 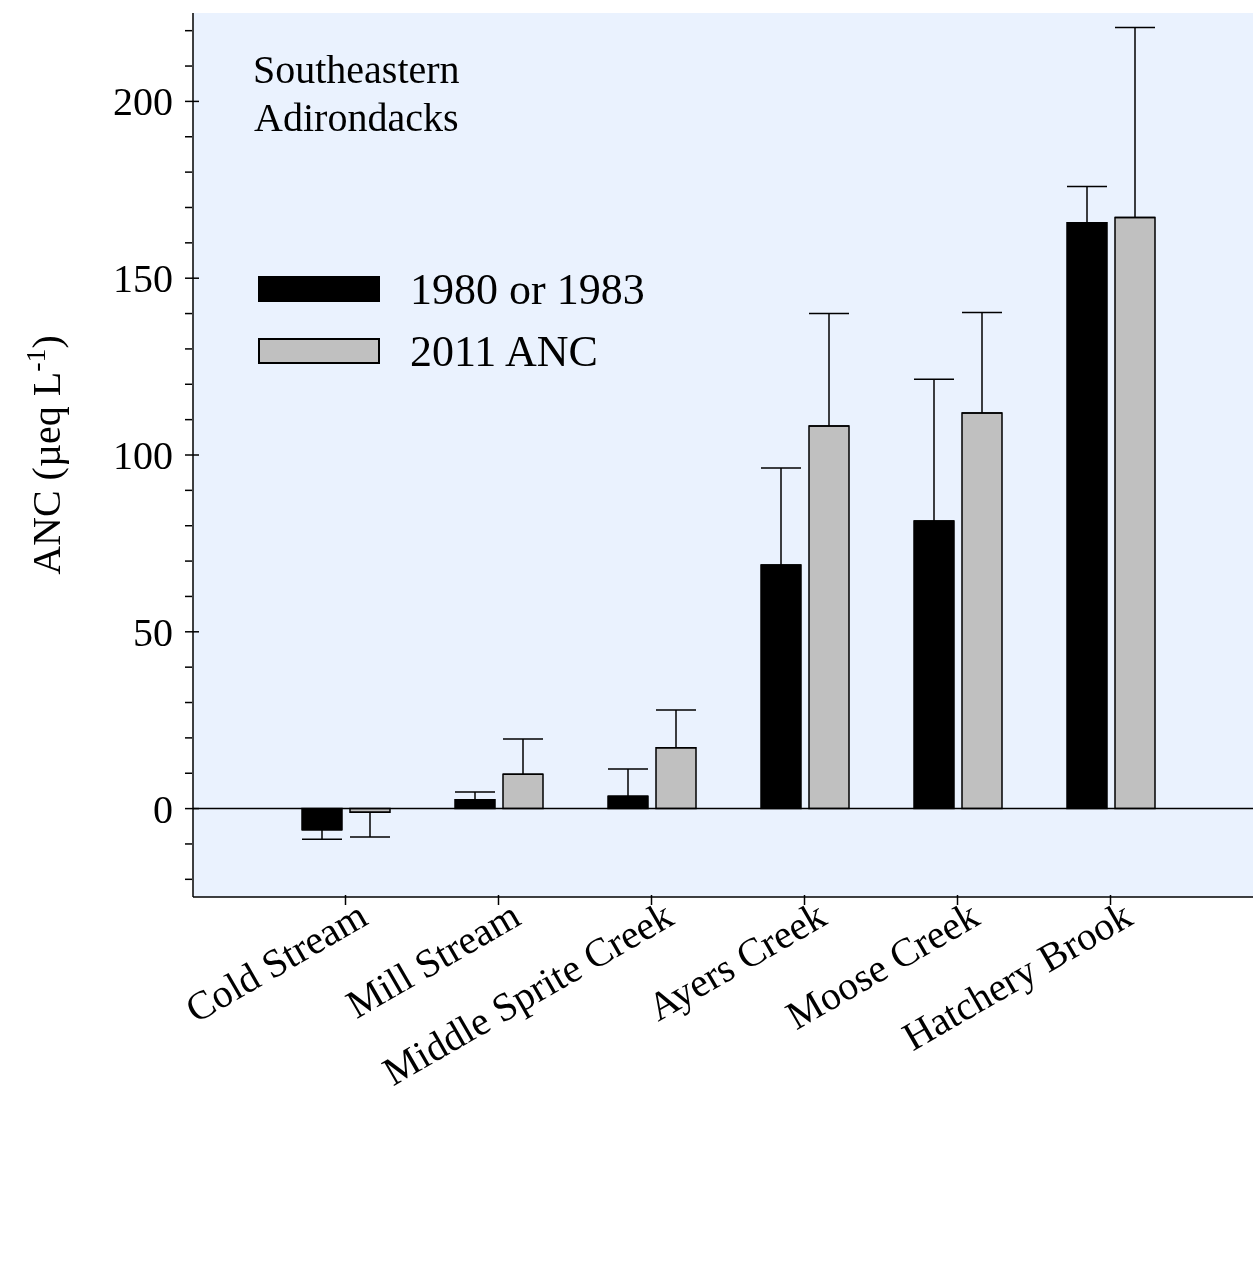 What do you see at coordinates (504, 351) in the screenshot?
I see `legend-label: 2011 ANC` at bounding box center [504, 351].